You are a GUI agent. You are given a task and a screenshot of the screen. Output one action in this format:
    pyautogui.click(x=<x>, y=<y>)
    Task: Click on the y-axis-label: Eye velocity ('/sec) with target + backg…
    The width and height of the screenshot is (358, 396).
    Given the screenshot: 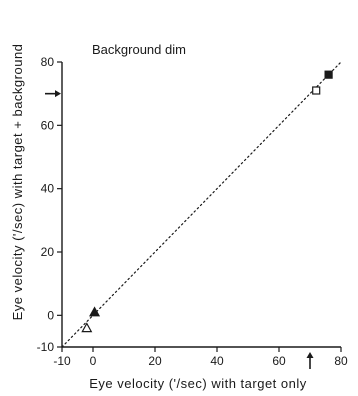 What is the action you would take?
    pyautogui.click(x=17, y=182)
    